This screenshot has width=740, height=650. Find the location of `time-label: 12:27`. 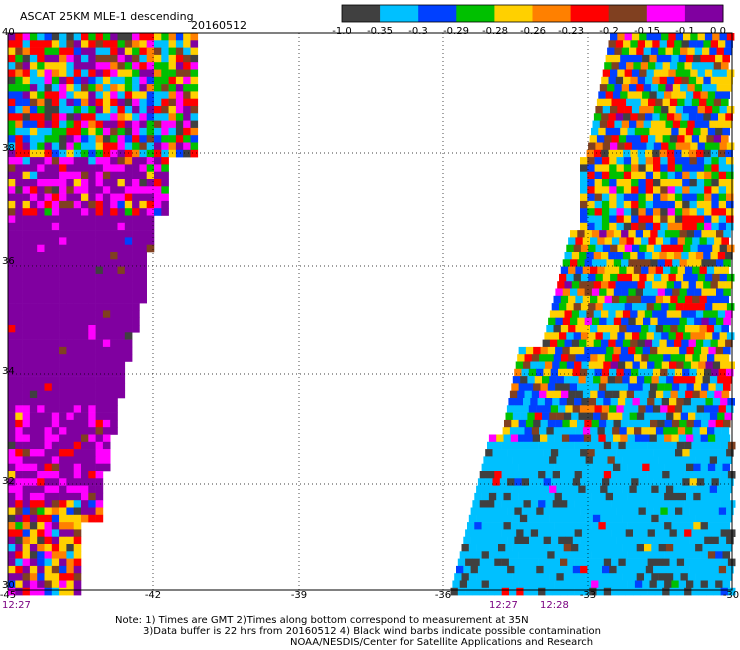

time-label: 12:27 is located at coordinates (503, 605).